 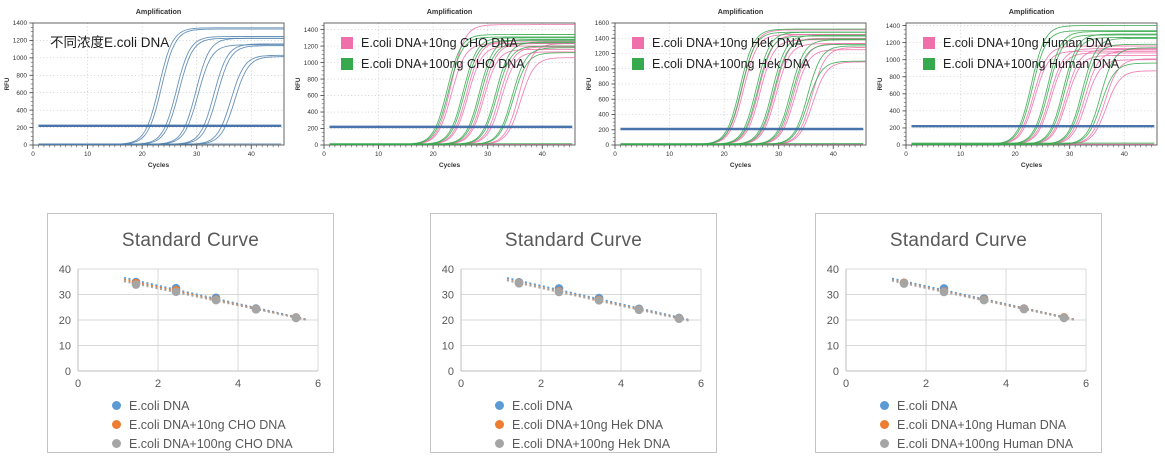 What do you see at coordinates (439, 43) in the screenshot?
I see `legend-label: E.coli DNA+10ng CHO DNA` at bounding box center [439, 43].